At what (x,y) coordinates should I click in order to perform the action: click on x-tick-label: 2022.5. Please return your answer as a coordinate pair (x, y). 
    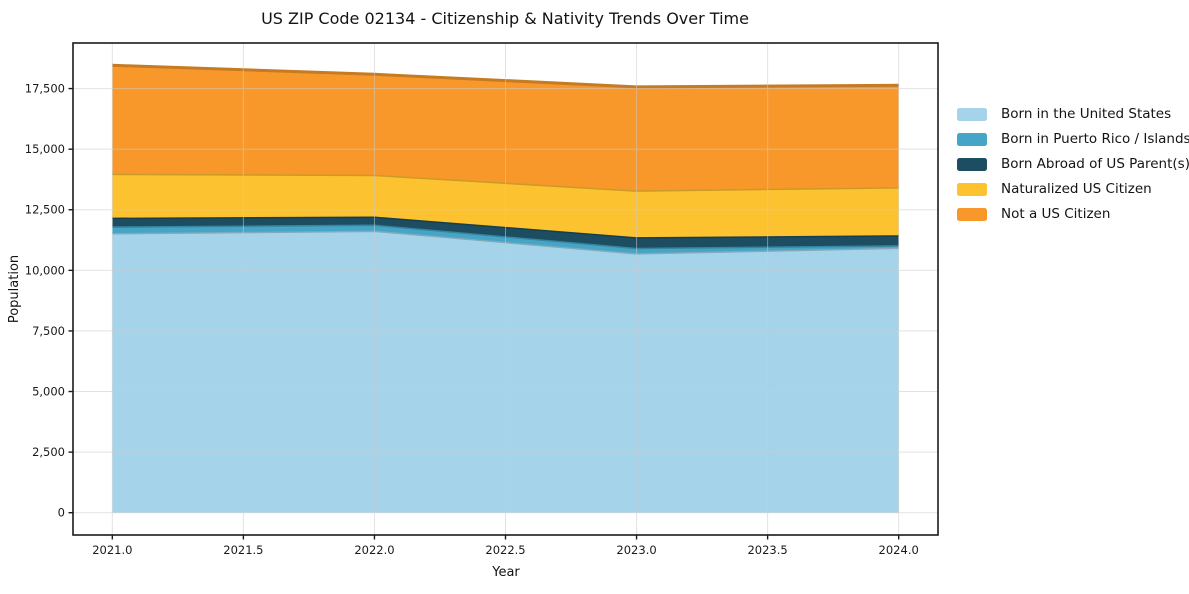
    Looking at the image, I should click on (505, 550).